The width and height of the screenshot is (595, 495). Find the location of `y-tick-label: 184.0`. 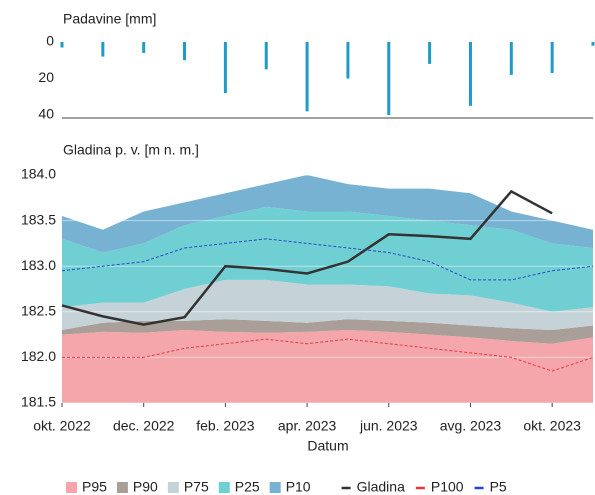

y-tick-label: 184.0 is located at coordinates (38, 174).